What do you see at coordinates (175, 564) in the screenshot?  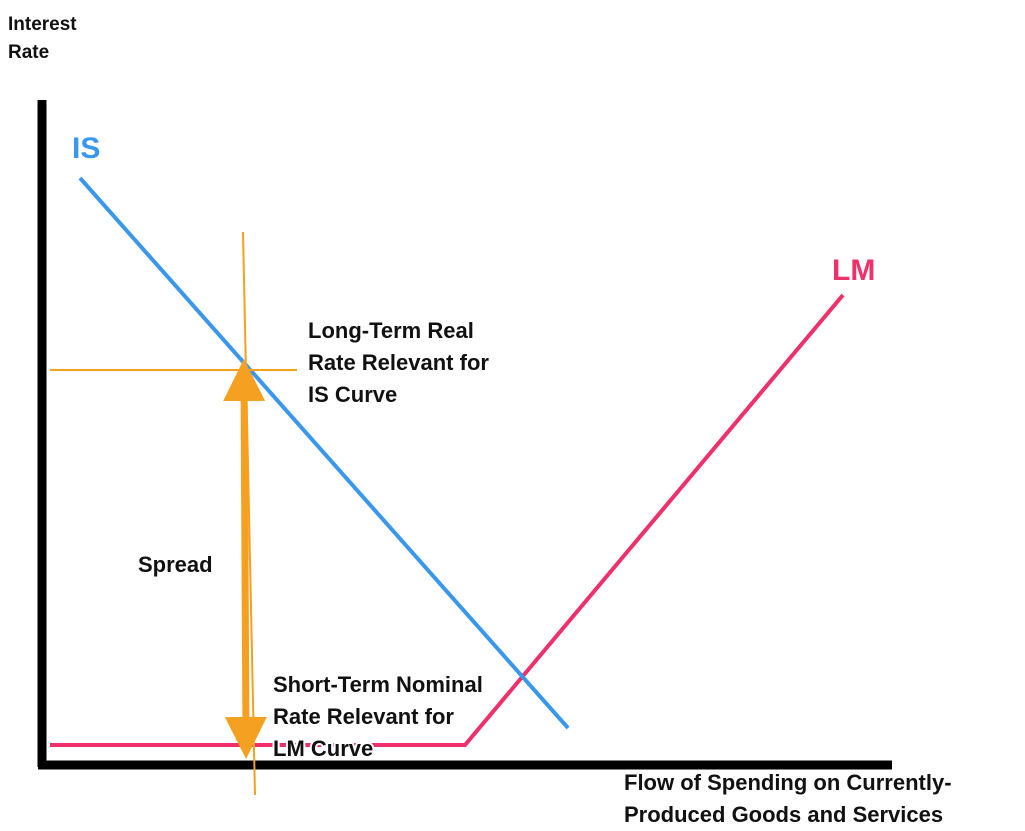 I see `annotation: Spread` at bounding box center [175, 564].